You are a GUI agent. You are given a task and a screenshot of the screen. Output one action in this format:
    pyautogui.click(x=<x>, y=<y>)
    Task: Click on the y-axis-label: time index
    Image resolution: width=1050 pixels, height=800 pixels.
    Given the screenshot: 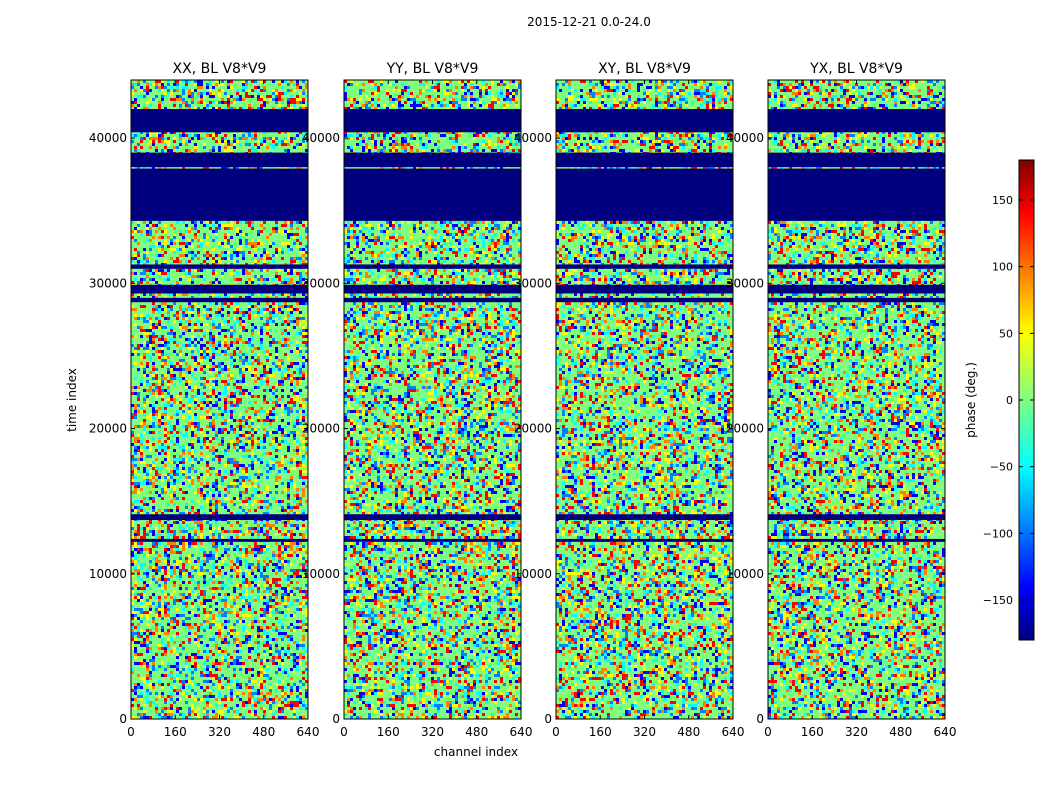 What is the action you would take?
    pyautogui.click(x=72, y=400)
    